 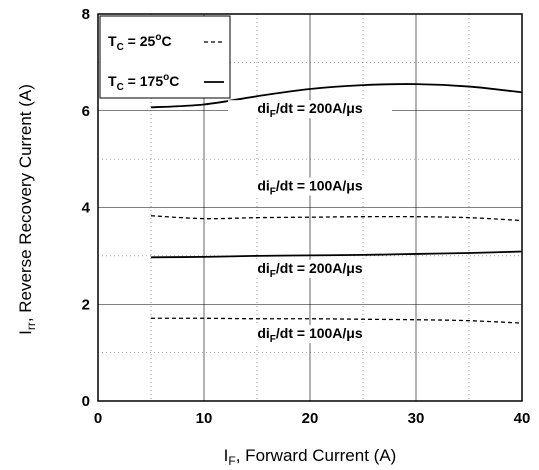 I want to click on x-tick-label: 0, so click(x=98, y=418).